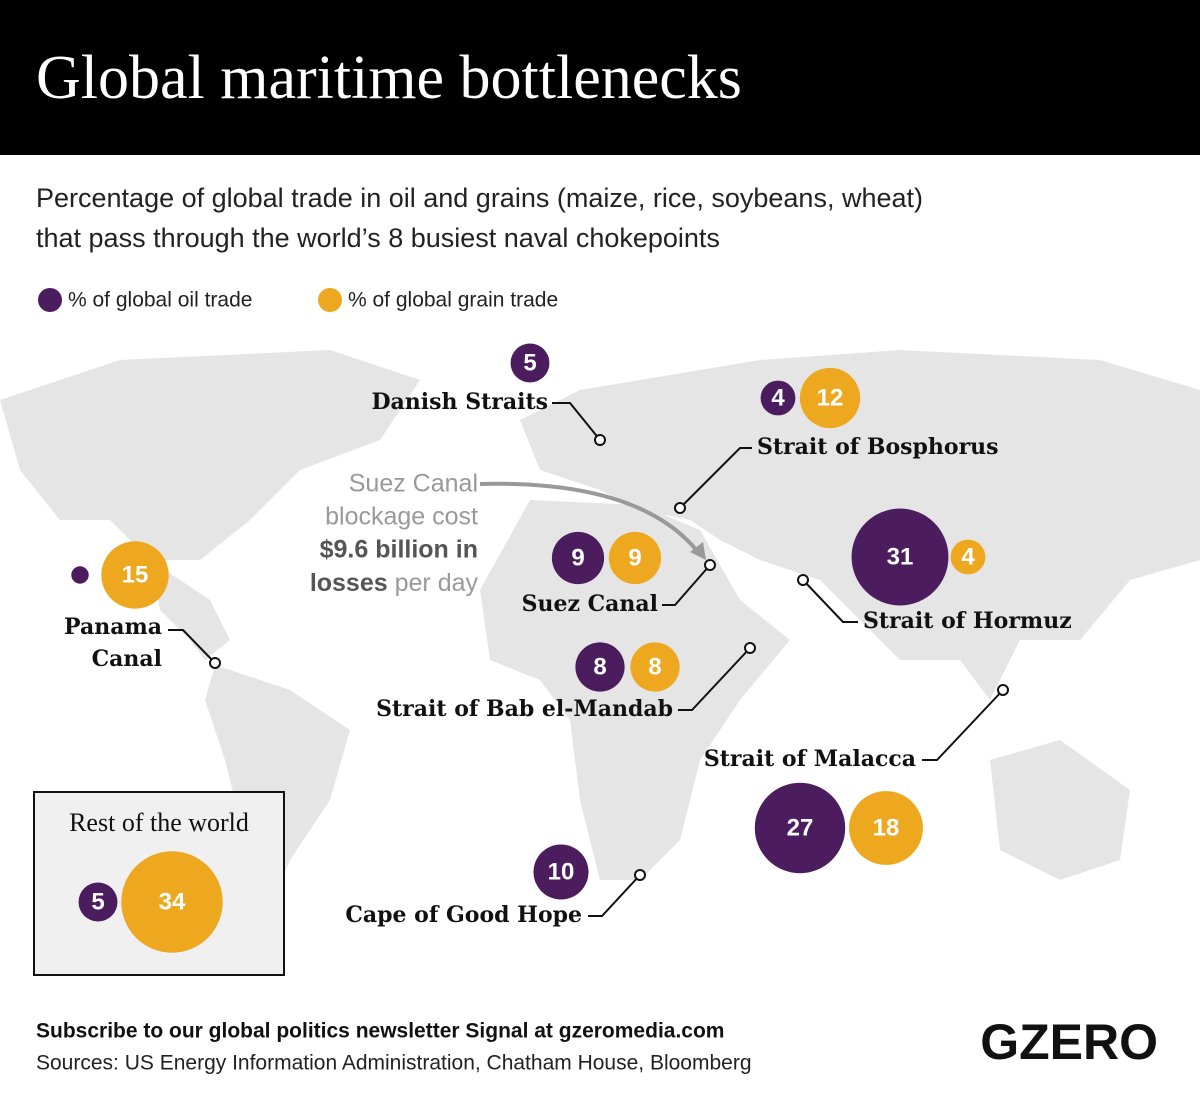 The image size is (1200, 1105). Describe the element at coordinates (413, 484) in the screenshot. I see `annotation-text: Suez Canal` at that location.